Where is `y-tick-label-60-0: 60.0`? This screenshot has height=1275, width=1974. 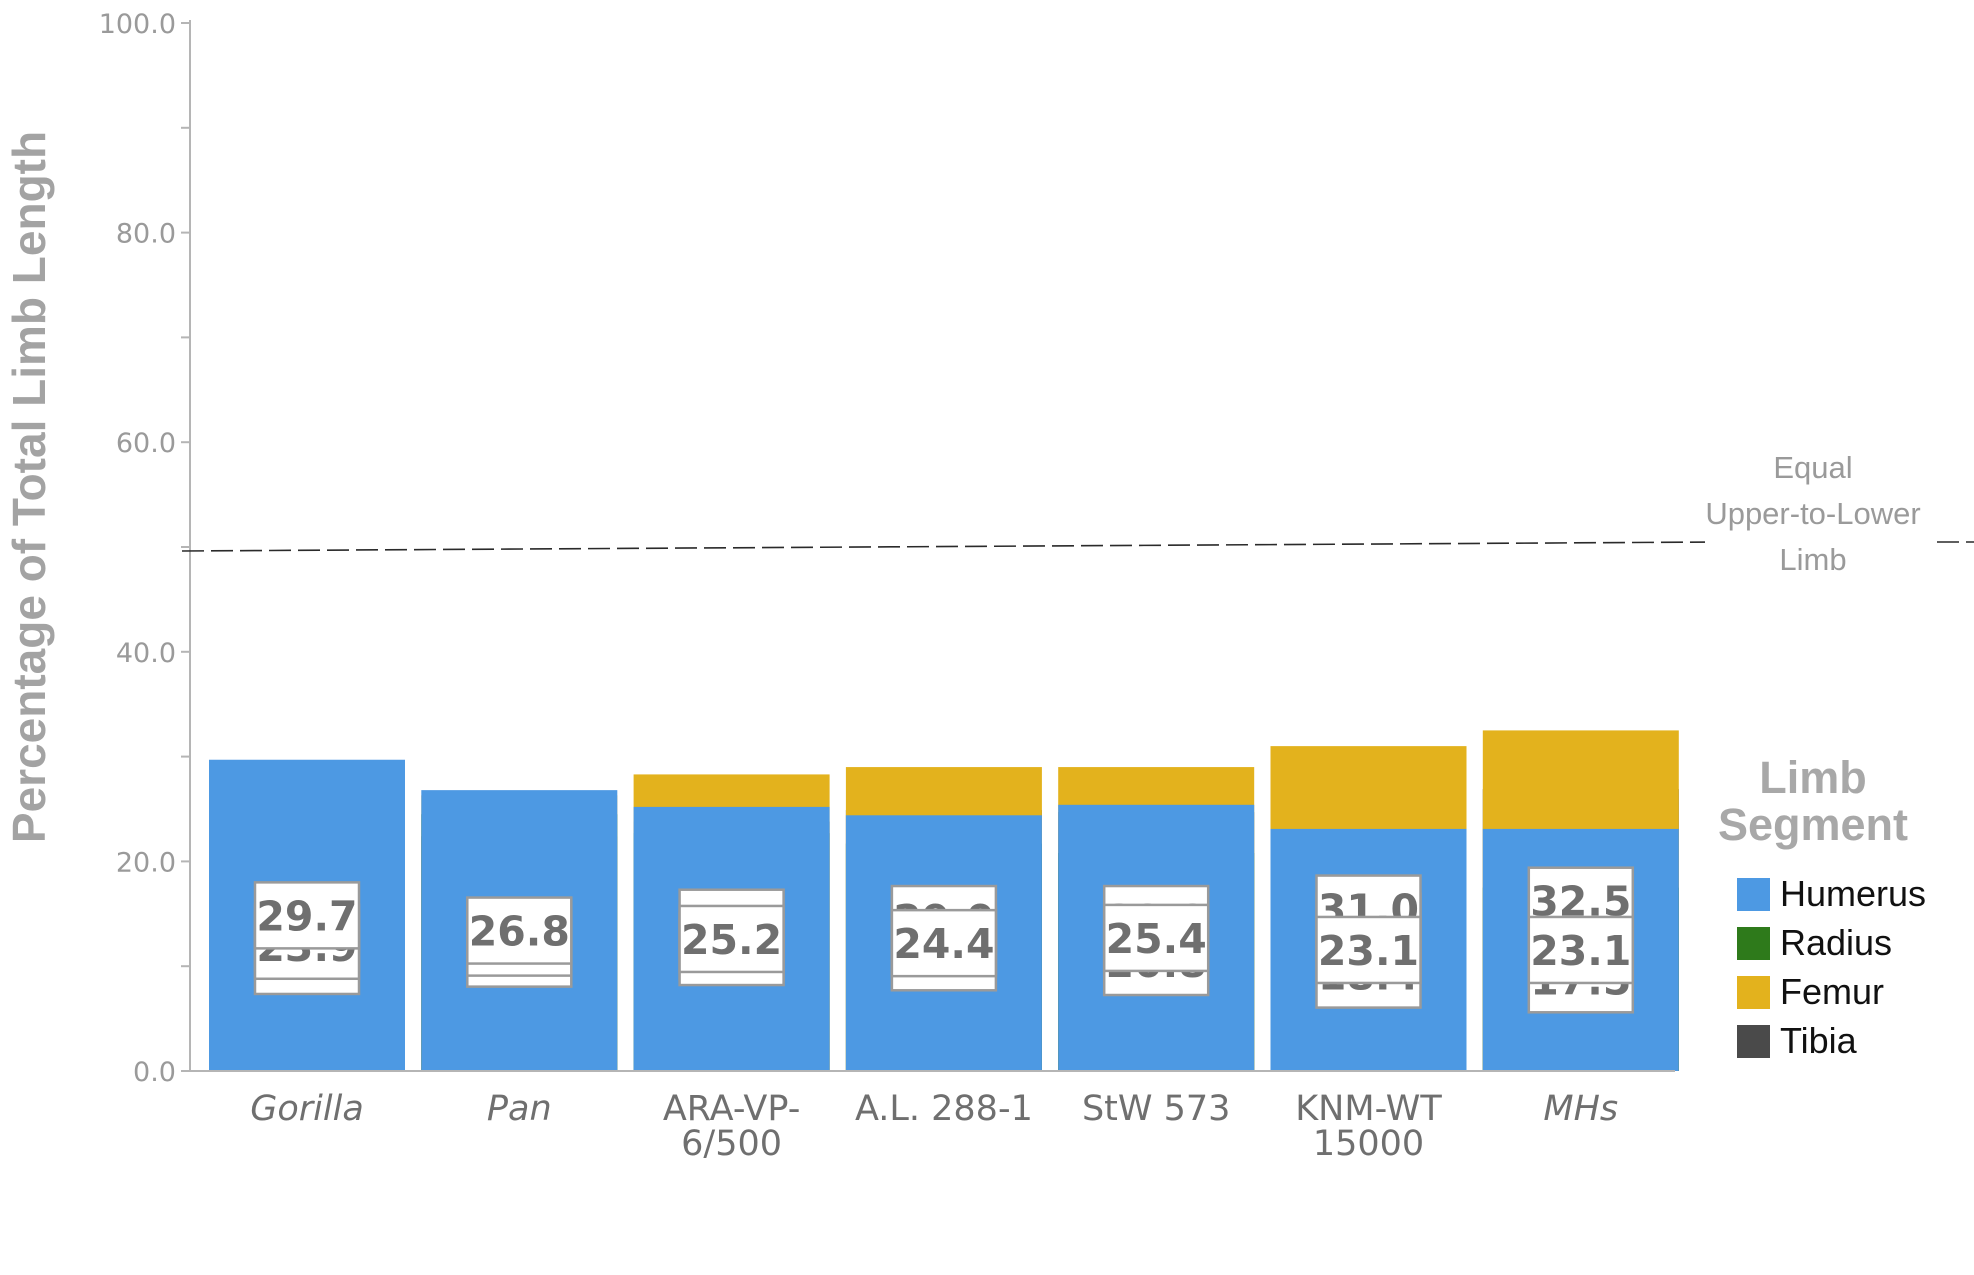
y-tick-label-60-0: 60.0 is located at coordinates (146, 443).